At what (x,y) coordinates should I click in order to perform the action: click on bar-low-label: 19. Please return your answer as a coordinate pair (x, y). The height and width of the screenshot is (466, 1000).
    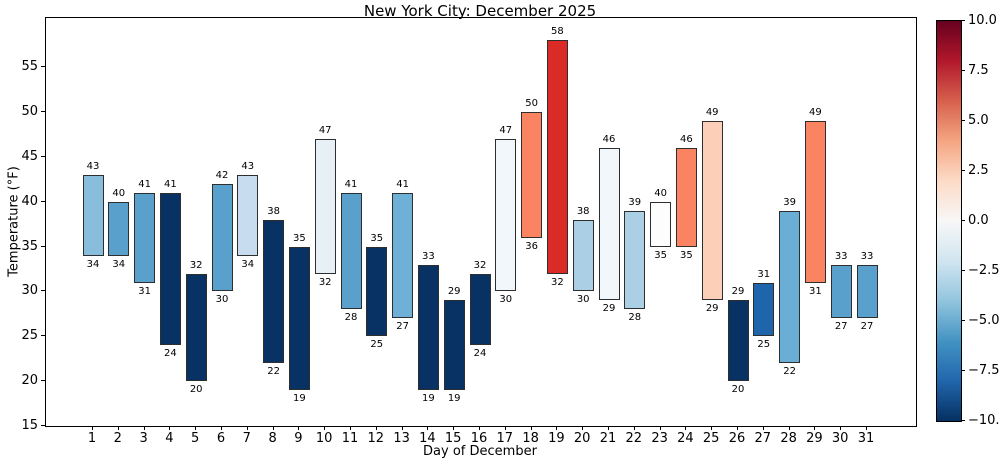
    Looking at the image, I should click on (454, 399).